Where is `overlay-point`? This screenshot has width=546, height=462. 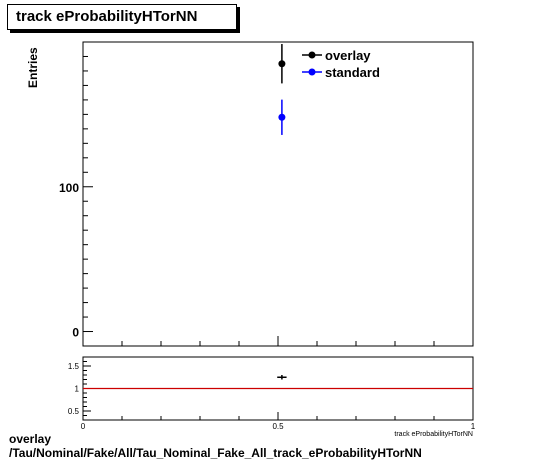 overlay-point is located at coordinates (282, 64).